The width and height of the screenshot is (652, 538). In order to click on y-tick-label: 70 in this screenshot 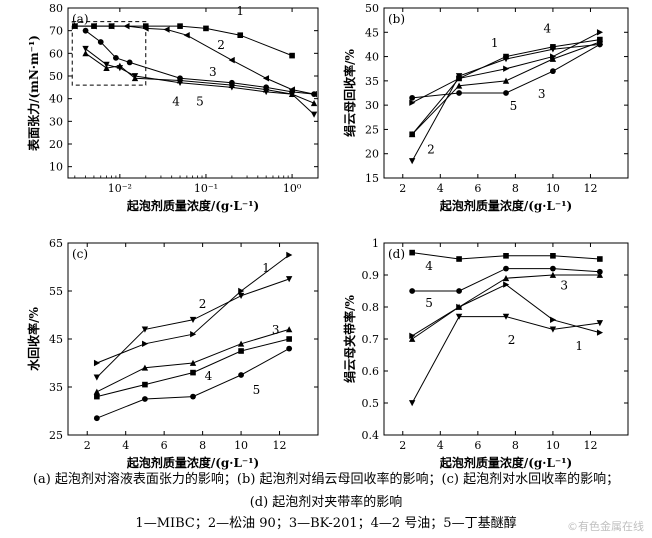, I will do `click(56, 31)`.